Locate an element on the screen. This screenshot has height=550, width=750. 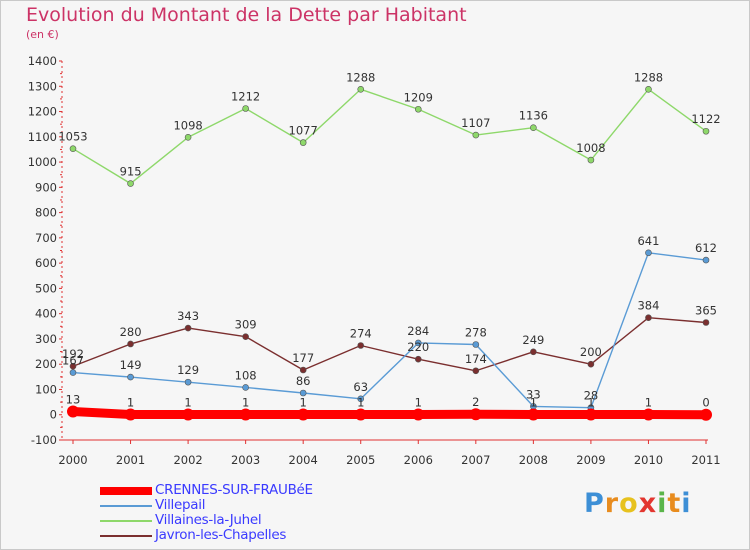
x-tick-label: 2005 is located at coordinates (360, 460).